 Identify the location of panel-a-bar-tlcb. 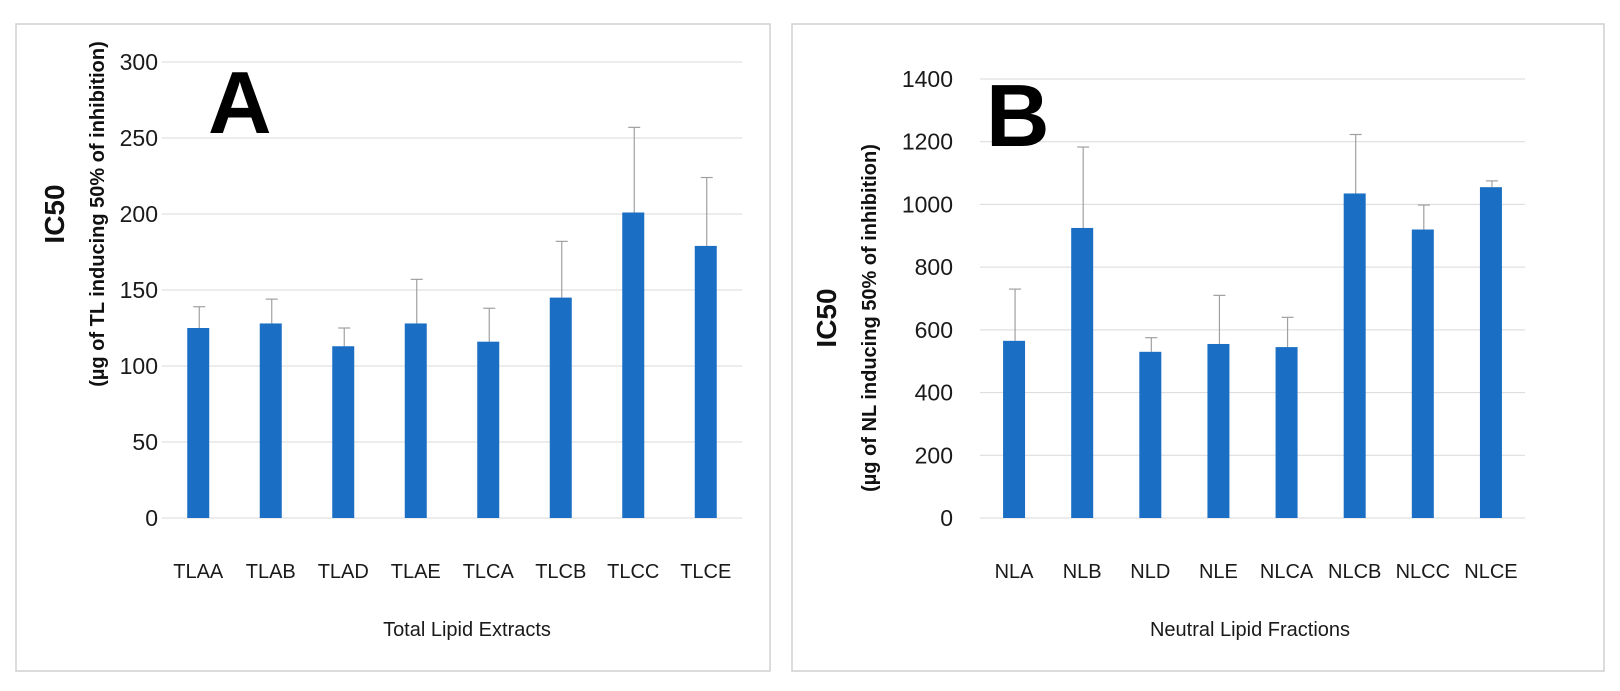
(560, 407).